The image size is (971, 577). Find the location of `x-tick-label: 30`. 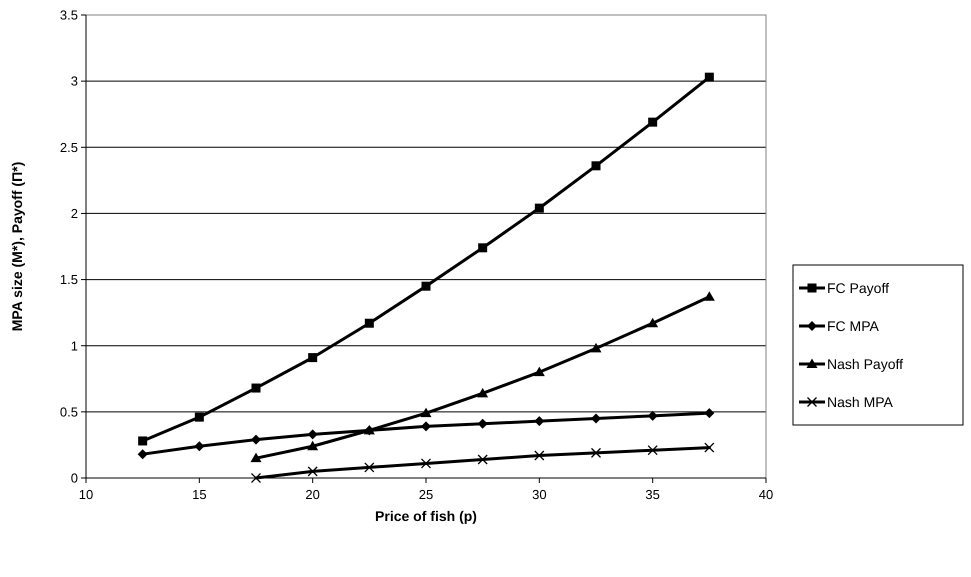

x-tick-label: 30 is located at coordinates (539, 494).